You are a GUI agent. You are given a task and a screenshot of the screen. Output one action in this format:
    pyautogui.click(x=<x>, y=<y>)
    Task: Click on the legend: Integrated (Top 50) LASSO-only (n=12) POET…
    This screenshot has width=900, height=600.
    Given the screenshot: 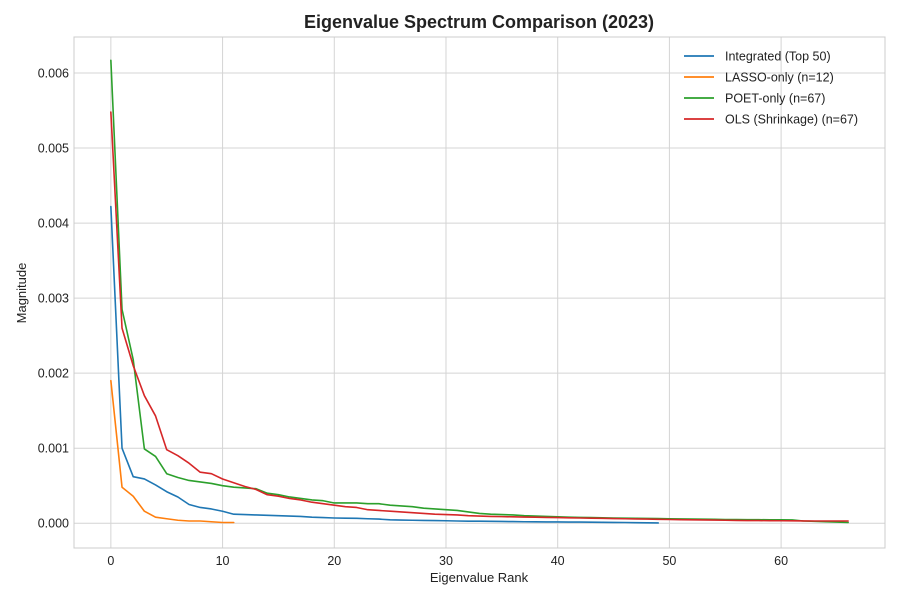 What is the action you would take?
    pyautogui.click(x=771, y=88)
    